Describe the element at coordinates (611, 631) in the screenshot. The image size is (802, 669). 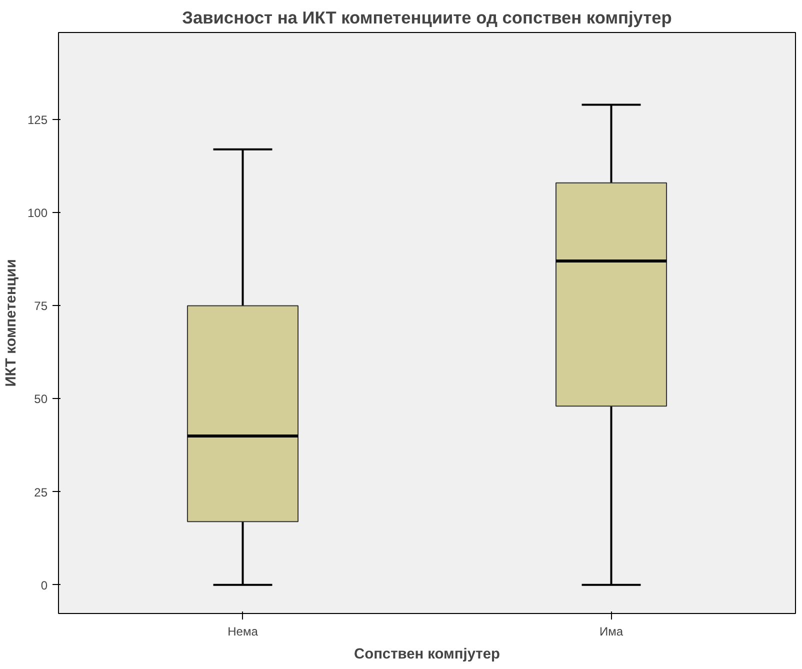
I see `x-tick-label: Има` at that location.